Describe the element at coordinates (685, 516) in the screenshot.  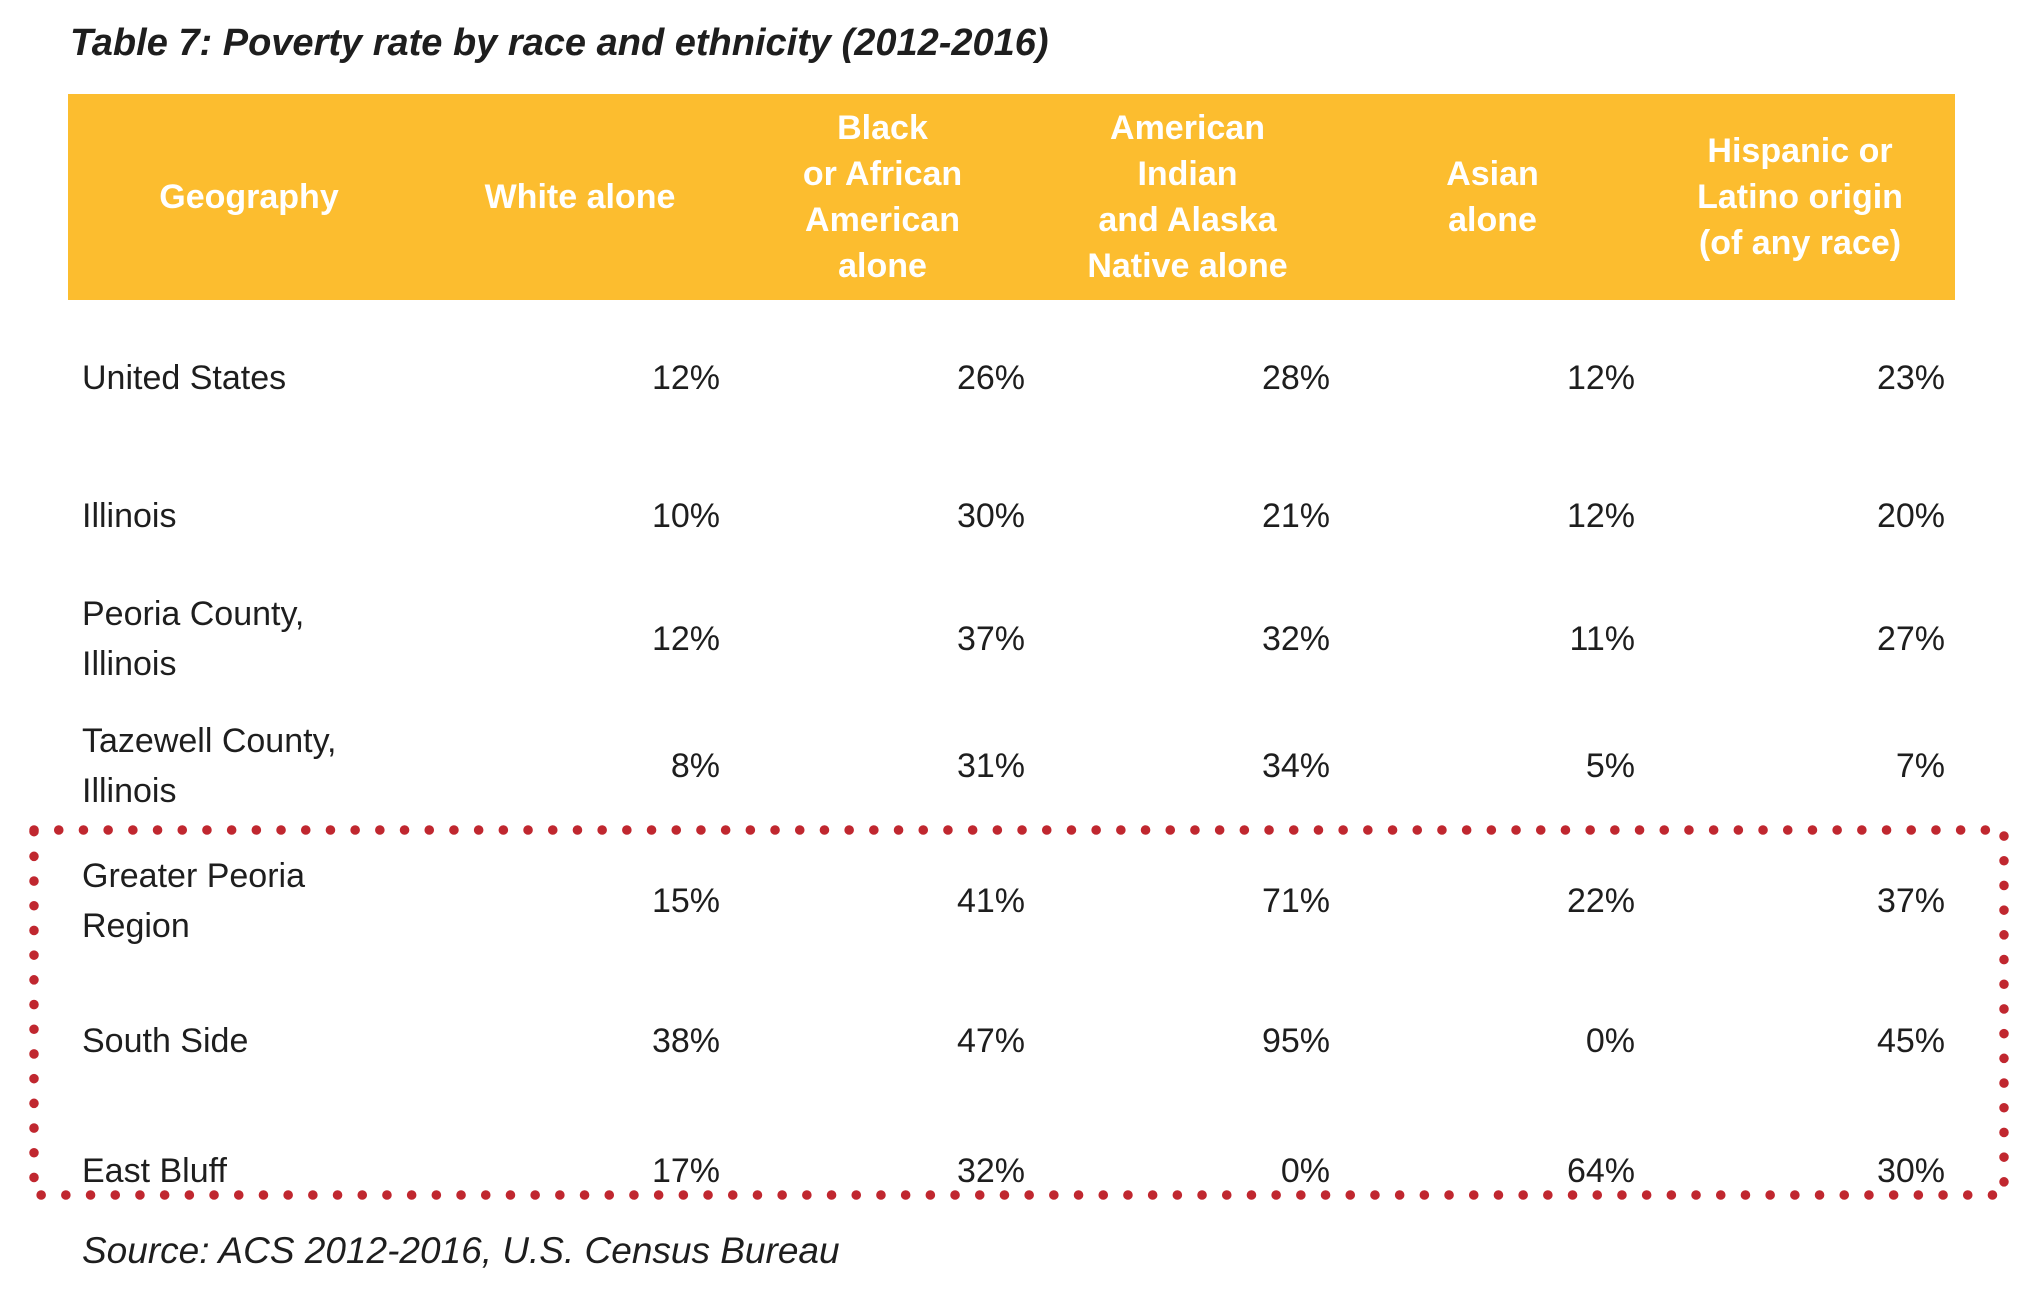
I see `value-cell: 10%` at that location.